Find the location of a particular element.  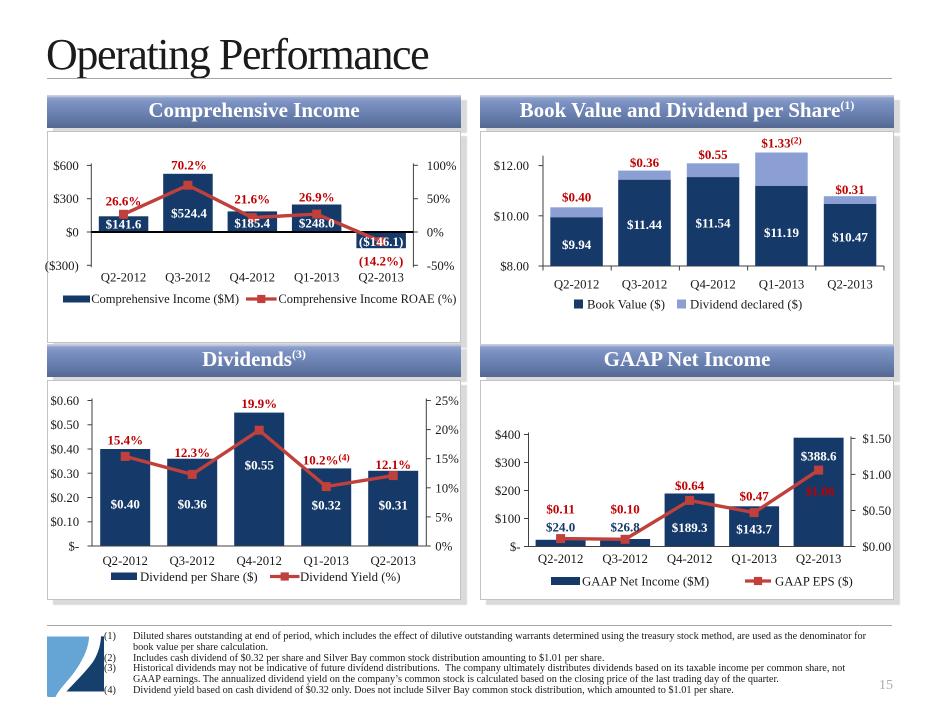

svg-text: $1.06 is located at coordinates (820, 491).